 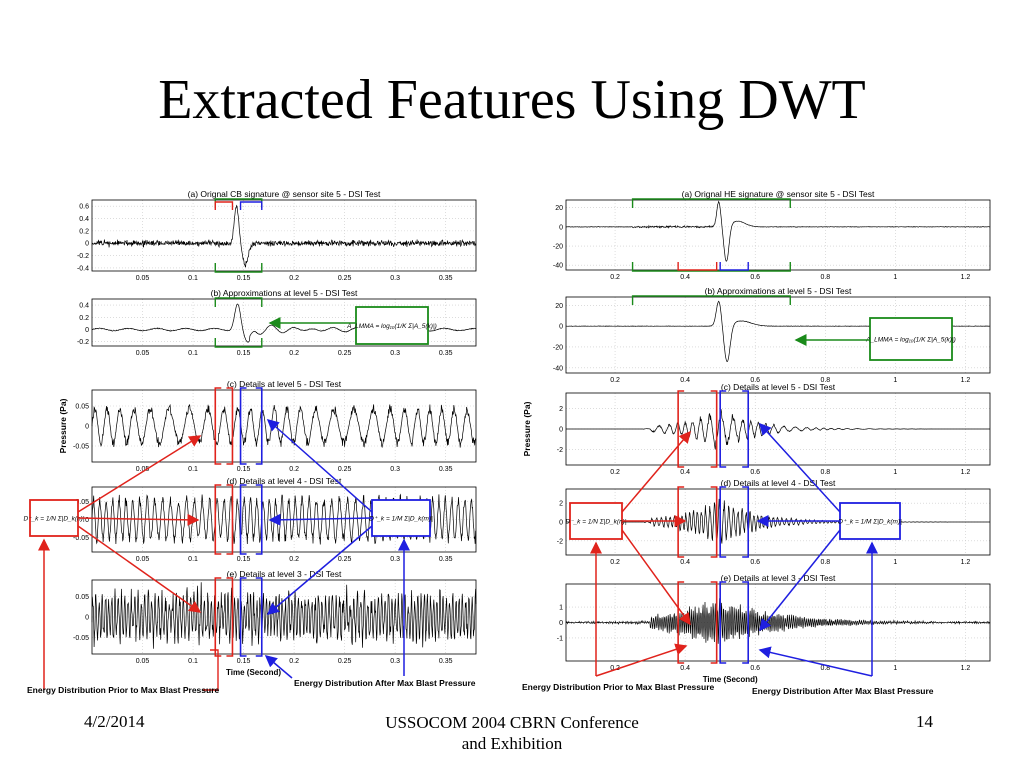 What do you see at coordinates (778, 578) in the screenshot?
I see `panel-title: (e) Details at level 3 - DSI Test` at bounding box center [778, 578].